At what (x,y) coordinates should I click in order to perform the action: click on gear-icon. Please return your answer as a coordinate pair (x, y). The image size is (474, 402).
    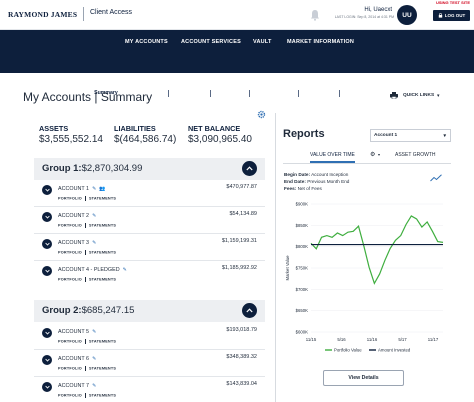
    Looking at the image, I should click on (261, 114).